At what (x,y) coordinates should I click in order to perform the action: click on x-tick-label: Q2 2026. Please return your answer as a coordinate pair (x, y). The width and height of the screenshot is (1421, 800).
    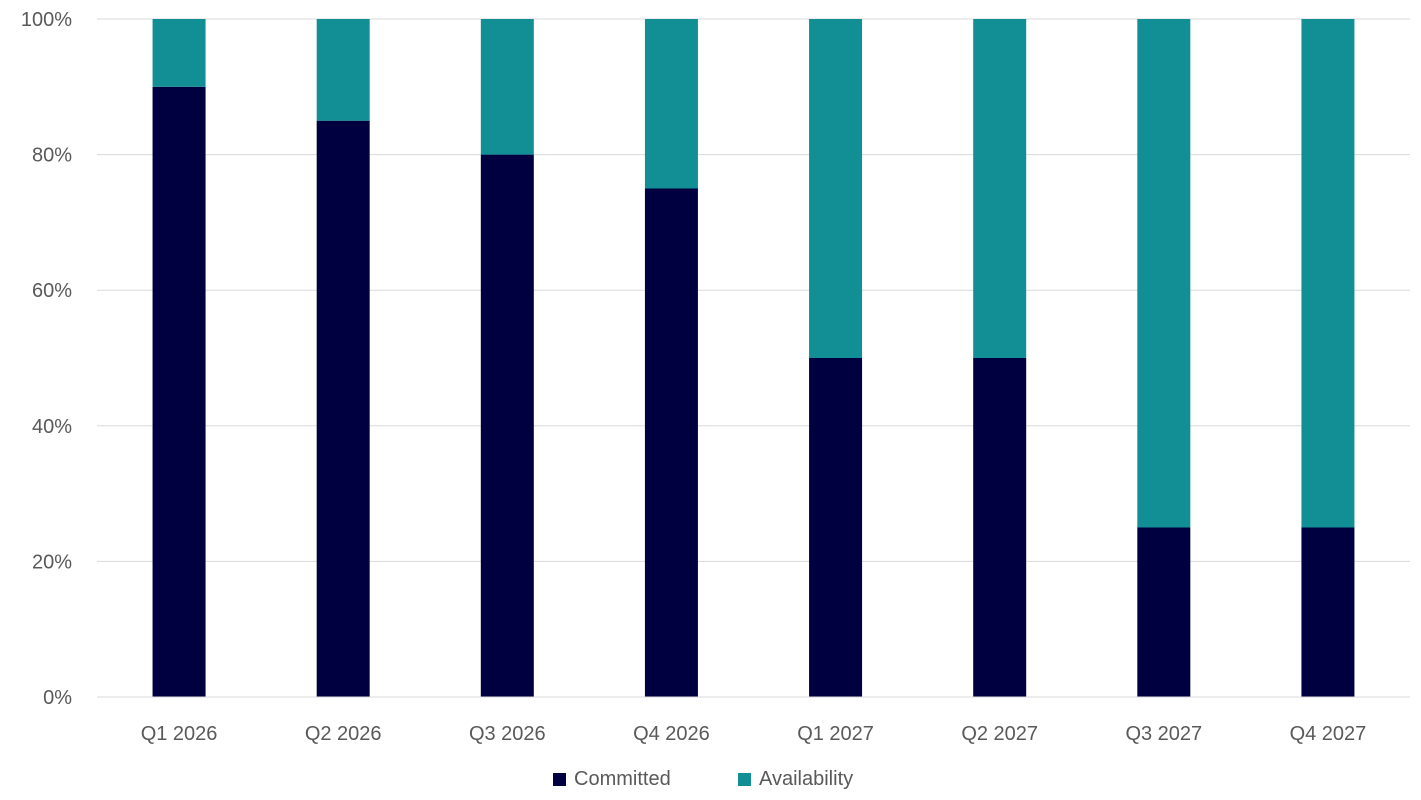
    Looking at the image, I should click on (343, 734).